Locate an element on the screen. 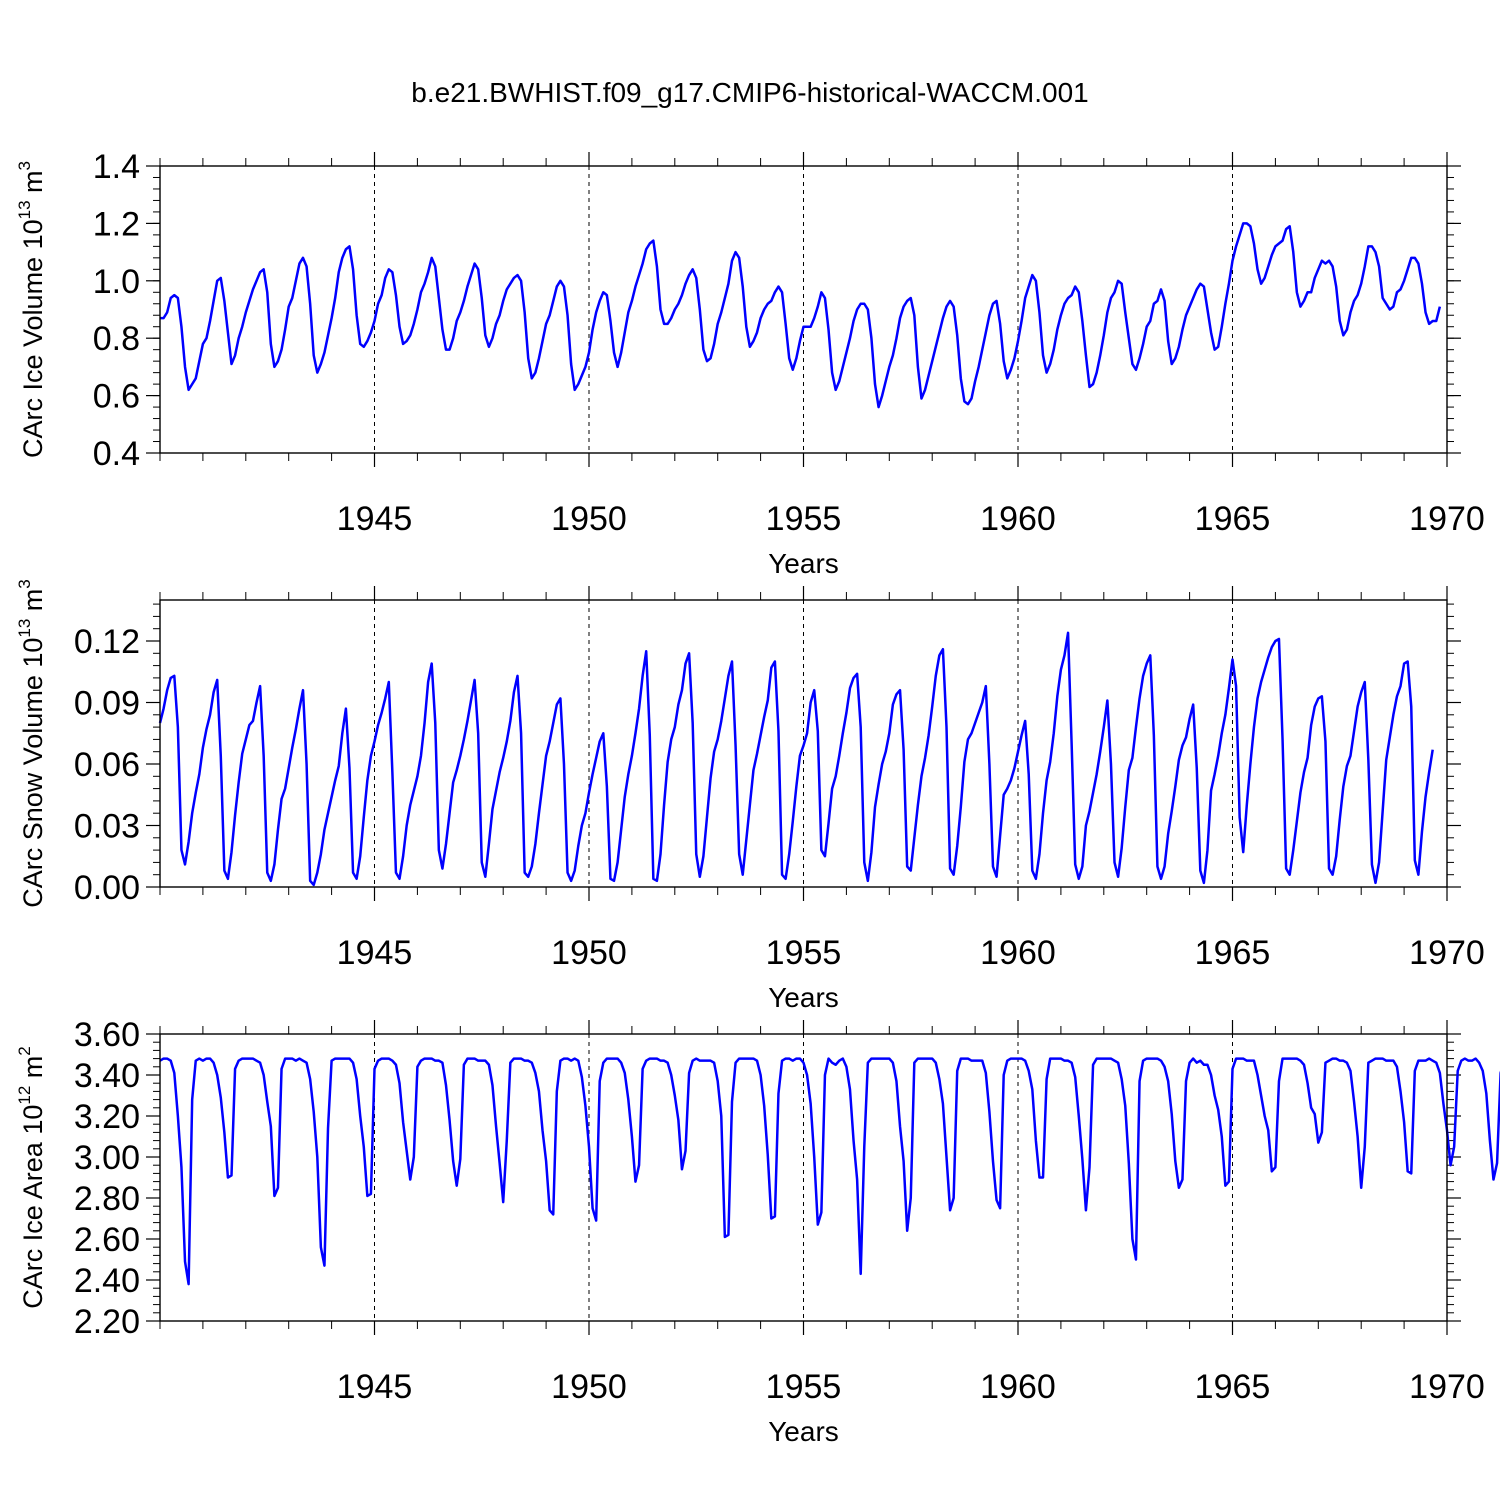 The height and width of the screenshot is (1500, 1500). ice-volume-xtick-label: 1970 is located at coordinates (1447, 519).